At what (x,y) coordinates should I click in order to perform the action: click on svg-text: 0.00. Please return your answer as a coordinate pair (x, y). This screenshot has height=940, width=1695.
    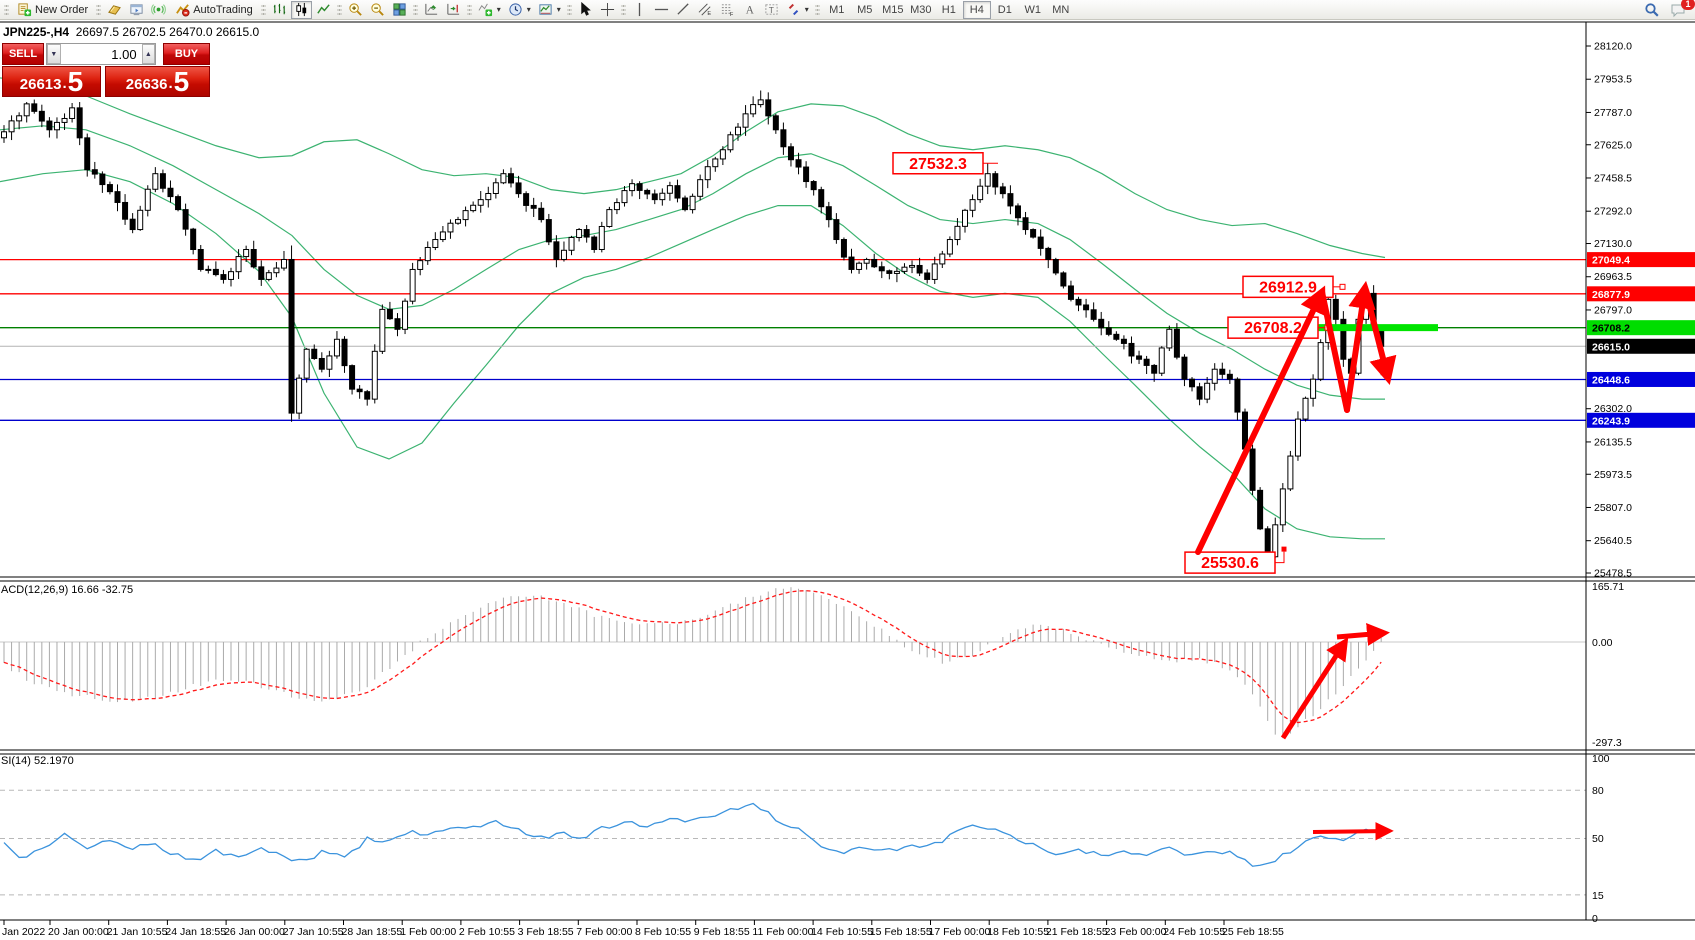
    Looking at the image, I should click on (1602, 643).